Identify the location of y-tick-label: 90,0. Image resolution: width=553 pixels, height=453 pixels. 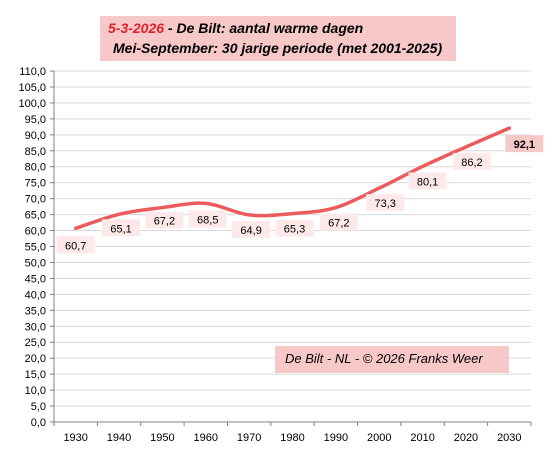
(35, 136).